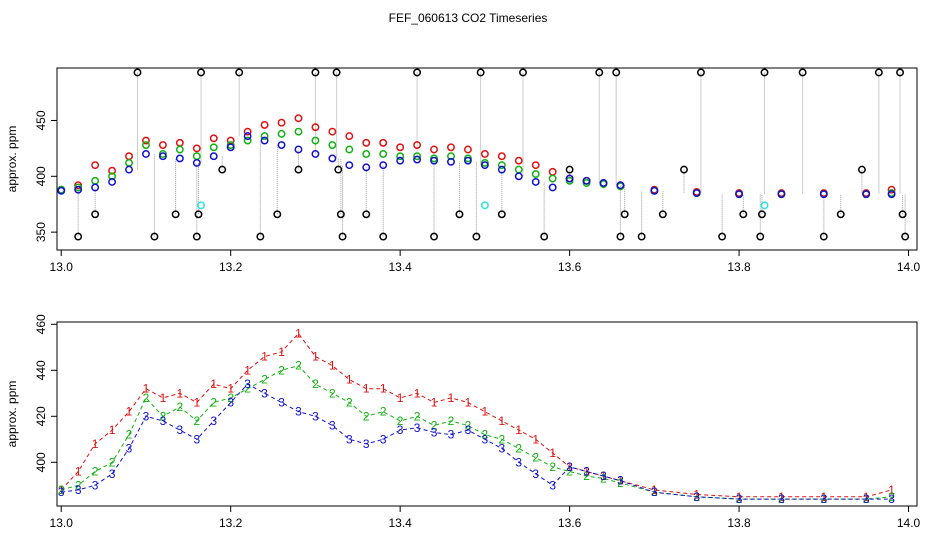  What do you see at coordinates (570, 523) in the screenshot?
I see `x-tick-label: 13.6` at bounding box center [570, 523].